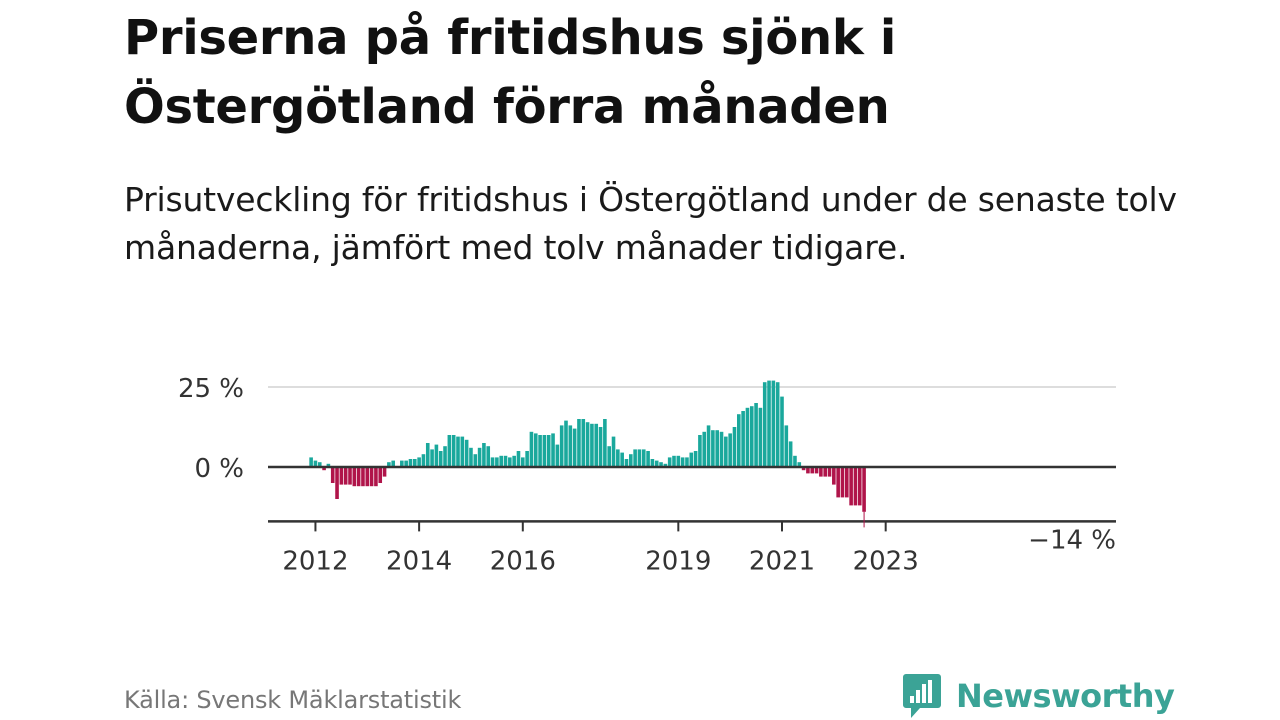 This screenshot has width=1280, height=720. What do you see at coordinates (782, 561) in the screenshot?
I see `x-tick-label: 2021` at bounding box center [782, 561].